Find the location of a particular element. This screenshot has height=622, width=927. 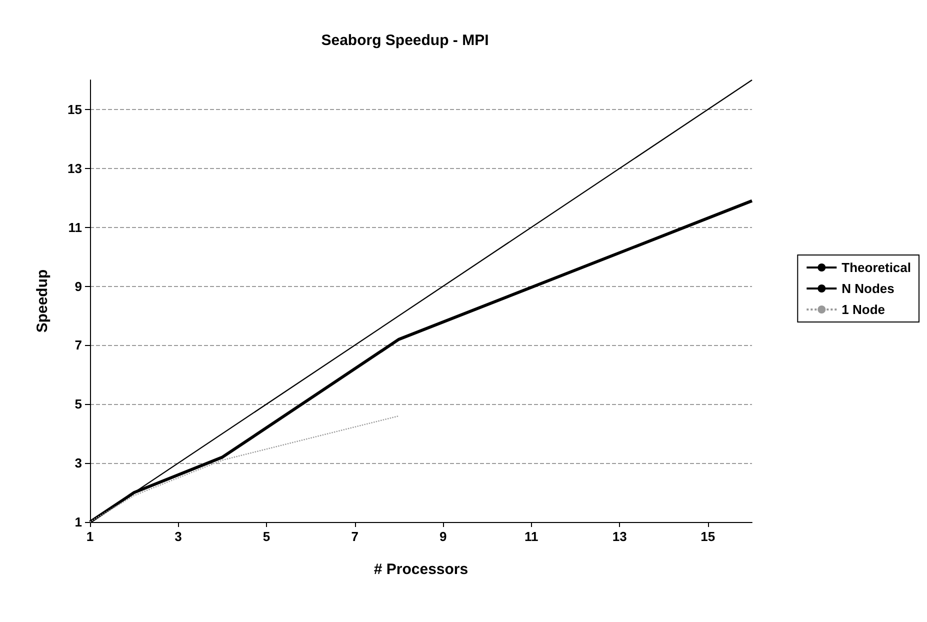

y-tick-label: 3 is located at coordinates (78, 463).